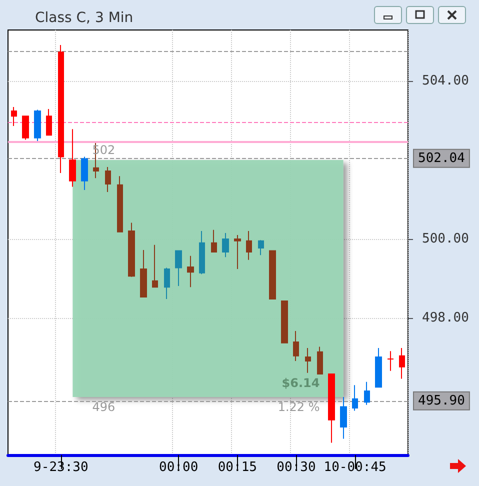  What do you see at coordinates (296, 467) in the screenshot?
I see `x-tick-label: 00:30` at bounding box center [296, 467].